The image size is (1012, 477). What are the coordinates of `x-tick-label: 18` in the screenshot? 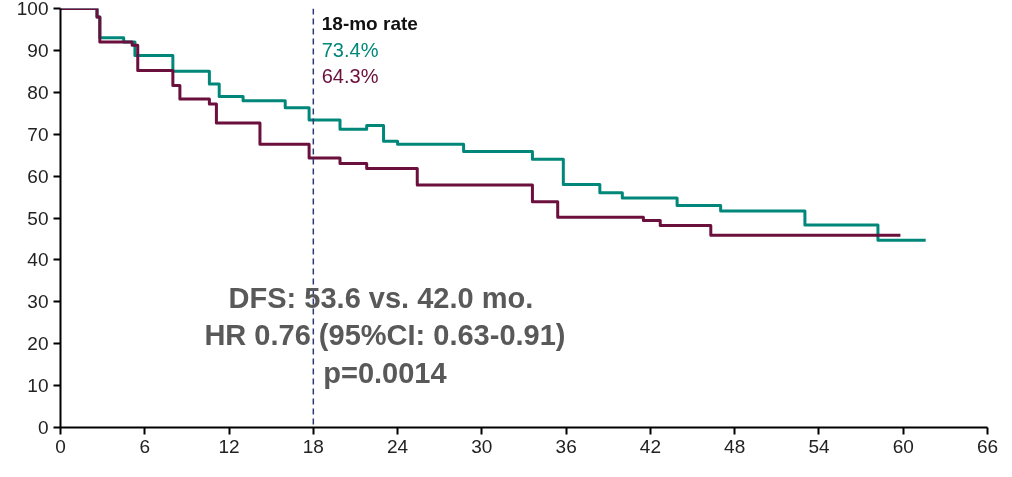 It's located at (313, 446).